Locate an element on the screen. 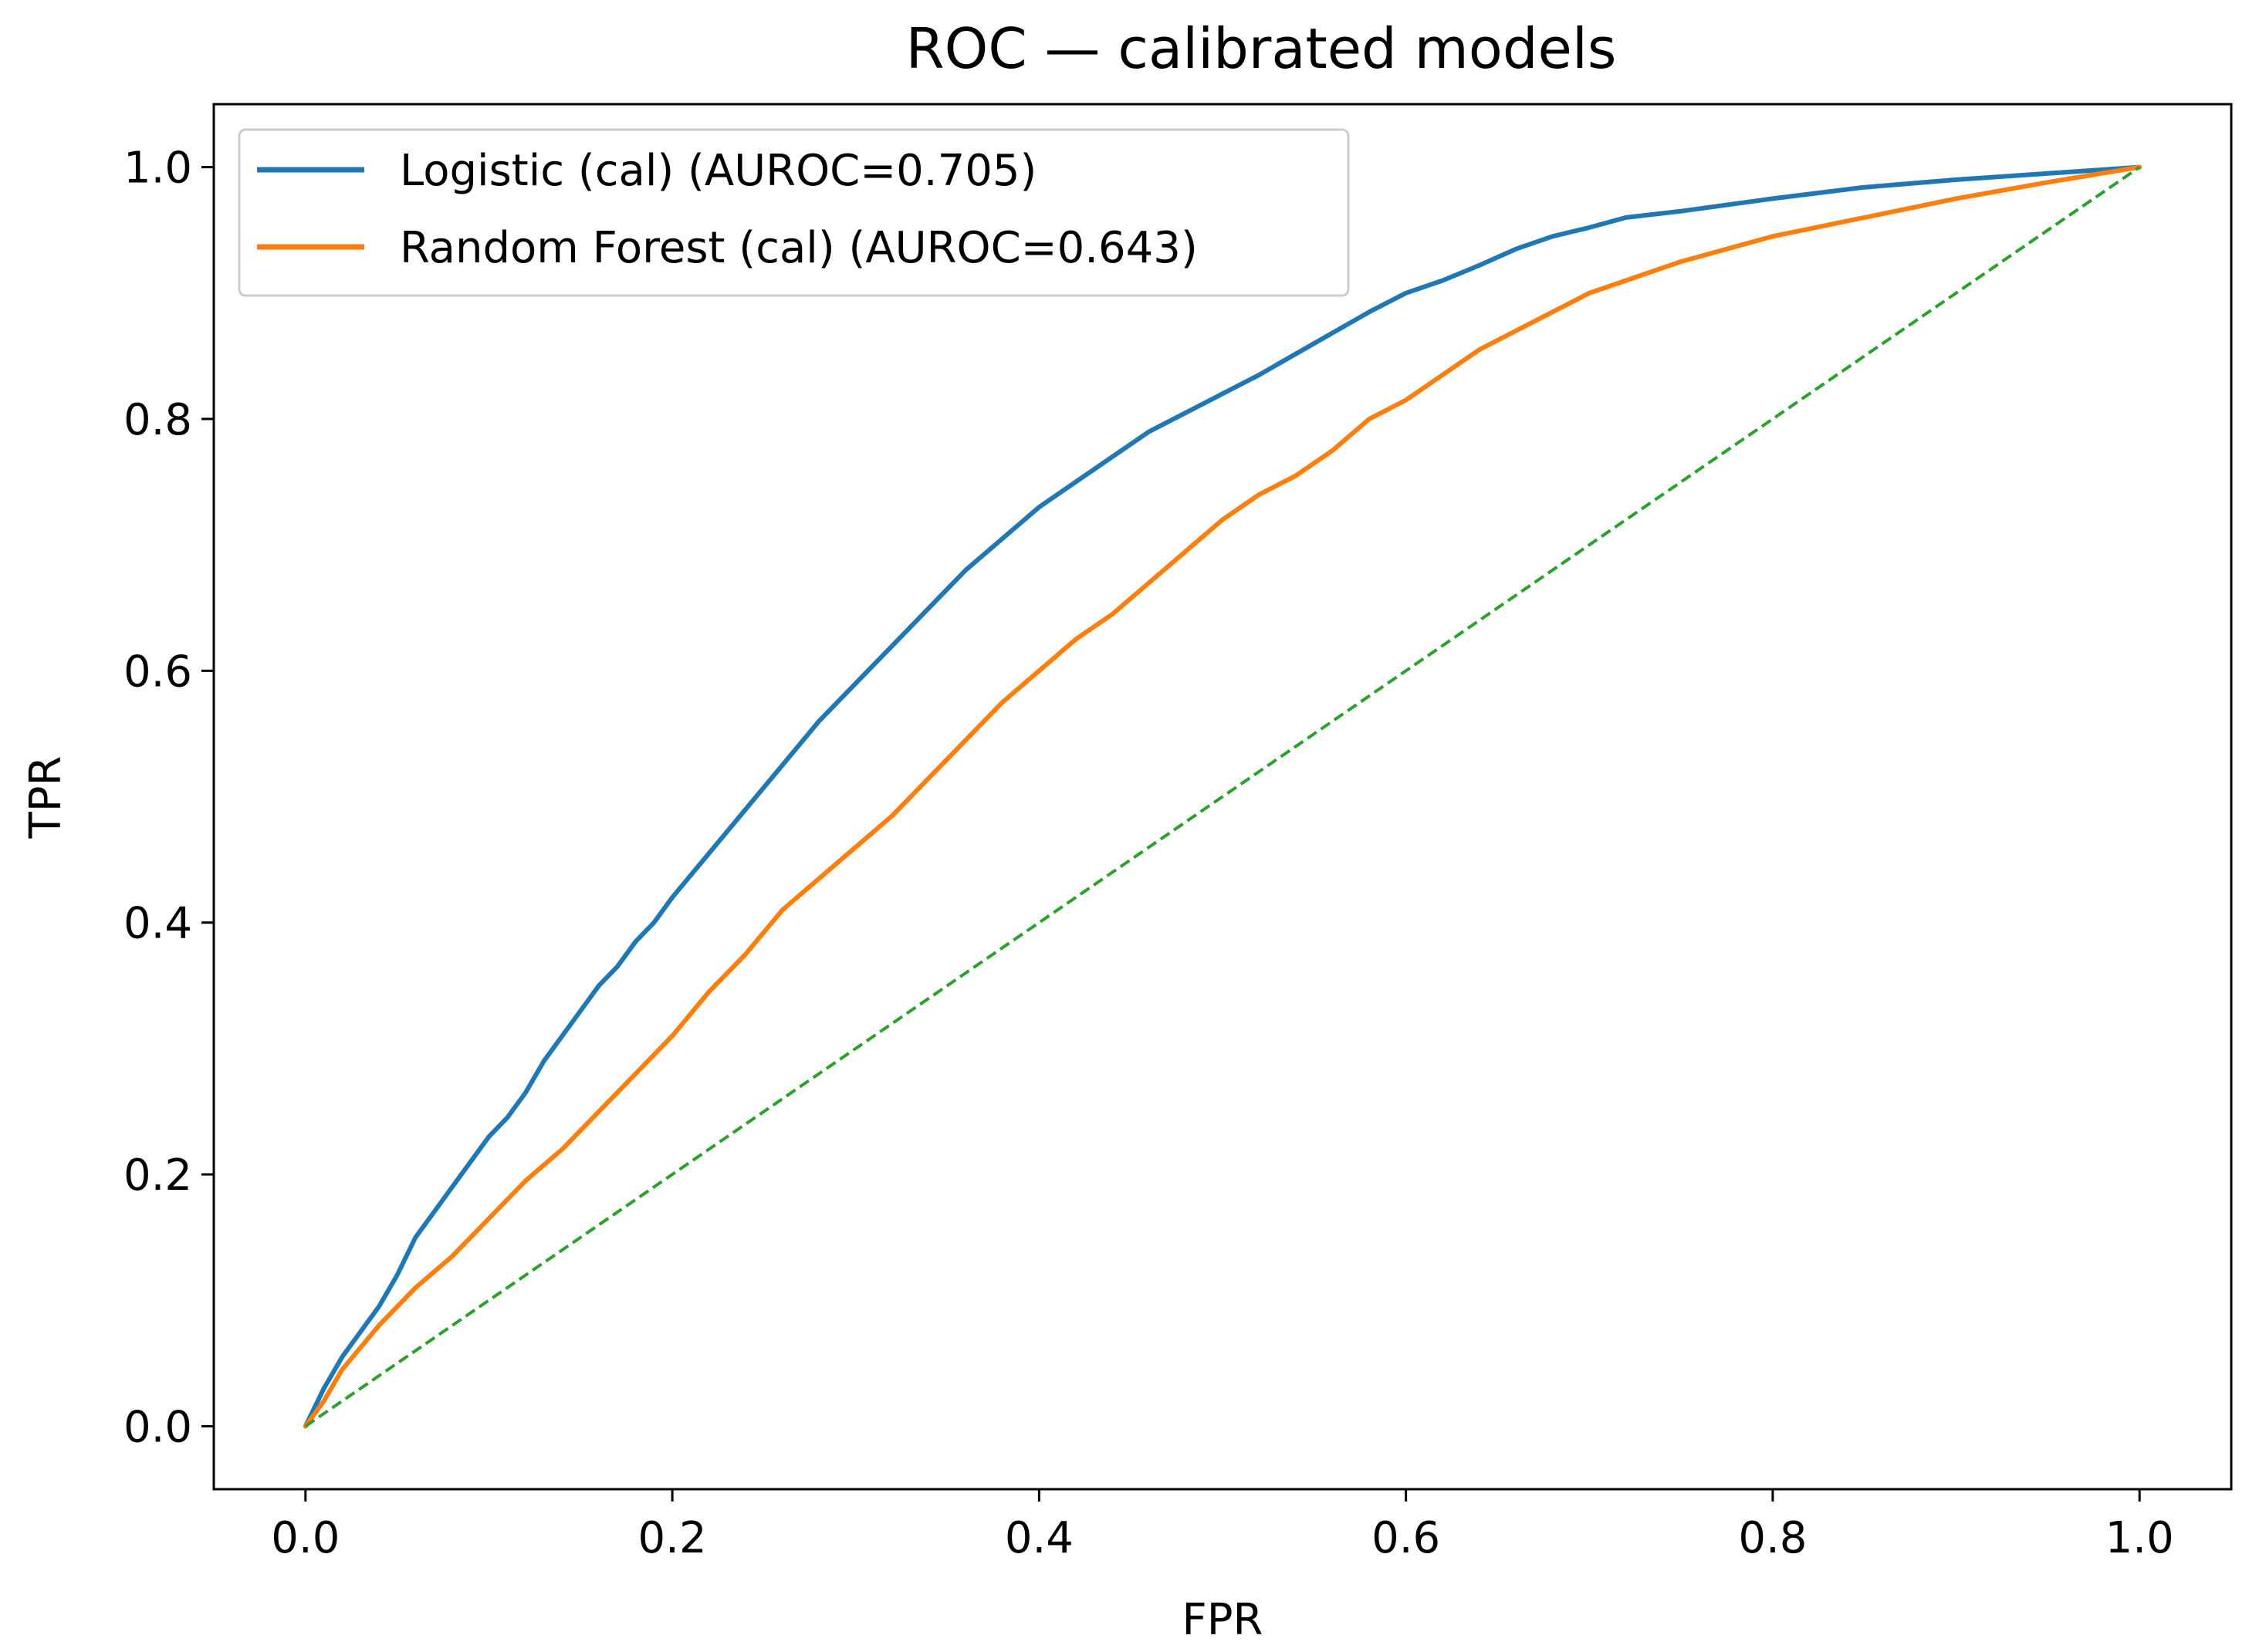  legend-box is located at coordinates (794, 212).